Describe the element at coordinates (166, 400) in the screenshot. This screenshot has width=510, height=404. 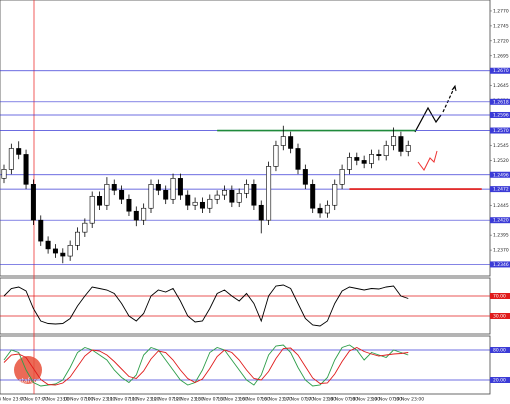
I see `x-tick-label: 12 Nov 07:00` at that location.